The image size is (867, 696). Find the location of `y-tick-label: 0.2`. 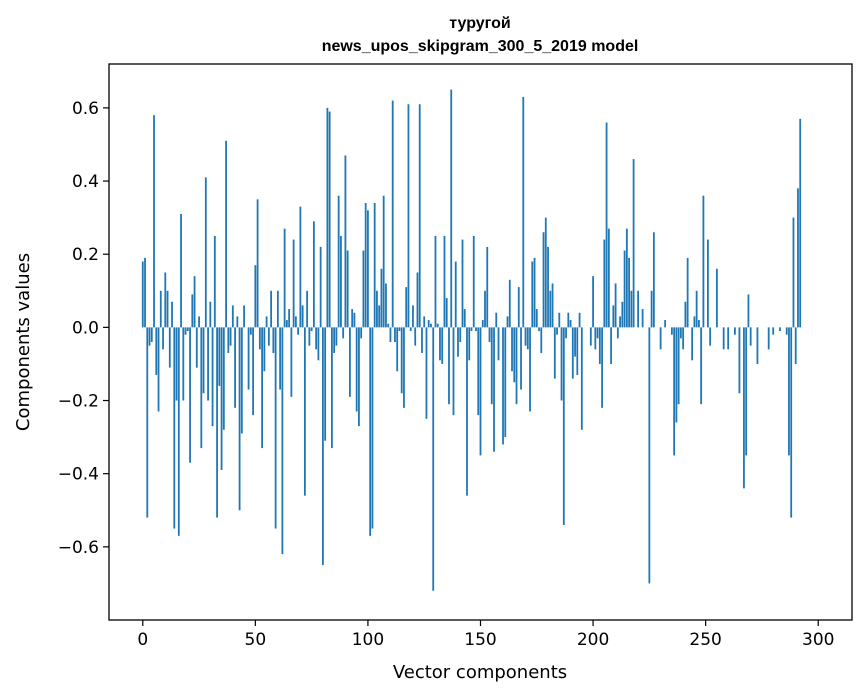

y-tick-label: 0.2 is located at coordinates (85, 255).